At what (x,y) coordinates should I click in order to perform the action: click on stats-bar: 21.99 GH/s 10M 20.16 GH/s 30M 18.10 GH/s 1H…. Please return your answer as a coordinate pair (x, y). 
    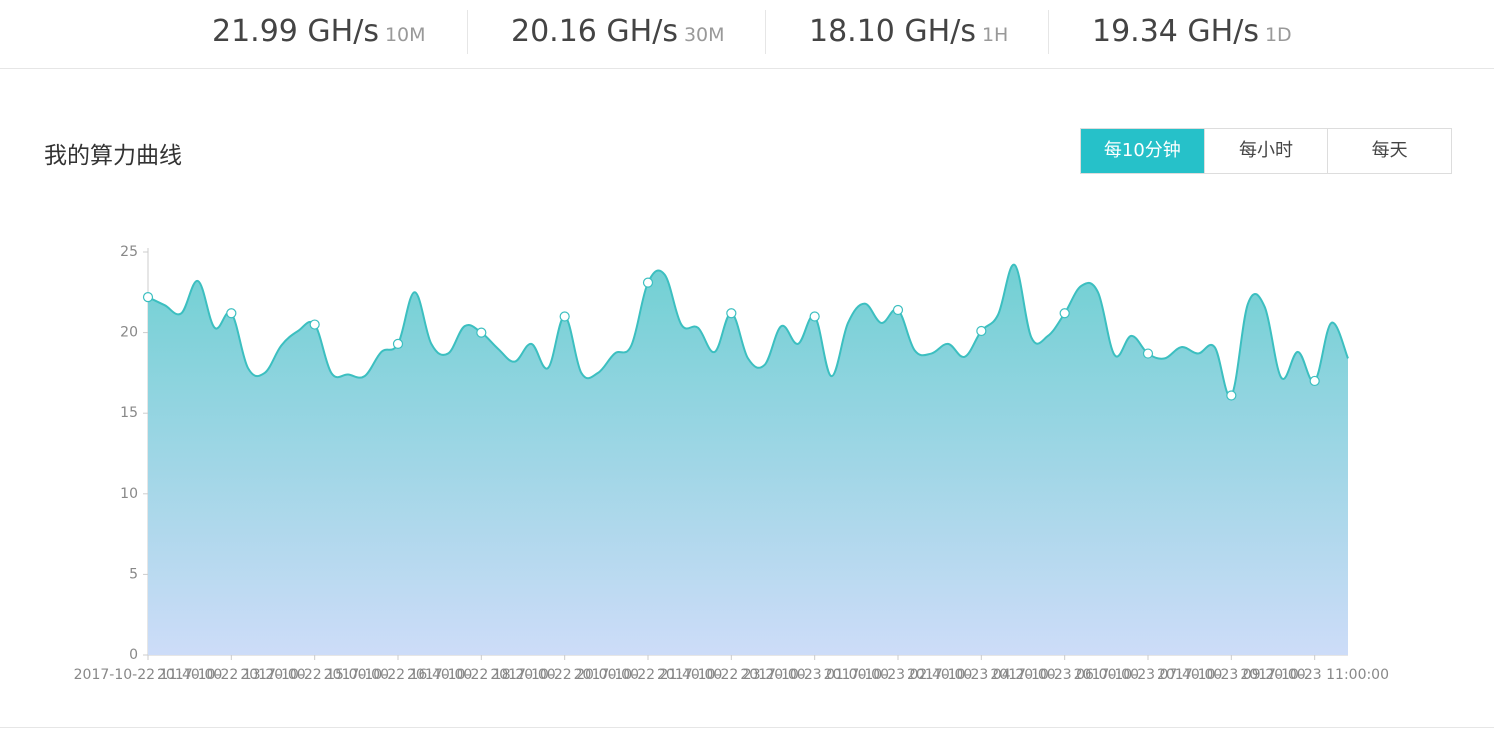
    Looking at the image, I should click on (747, 34).